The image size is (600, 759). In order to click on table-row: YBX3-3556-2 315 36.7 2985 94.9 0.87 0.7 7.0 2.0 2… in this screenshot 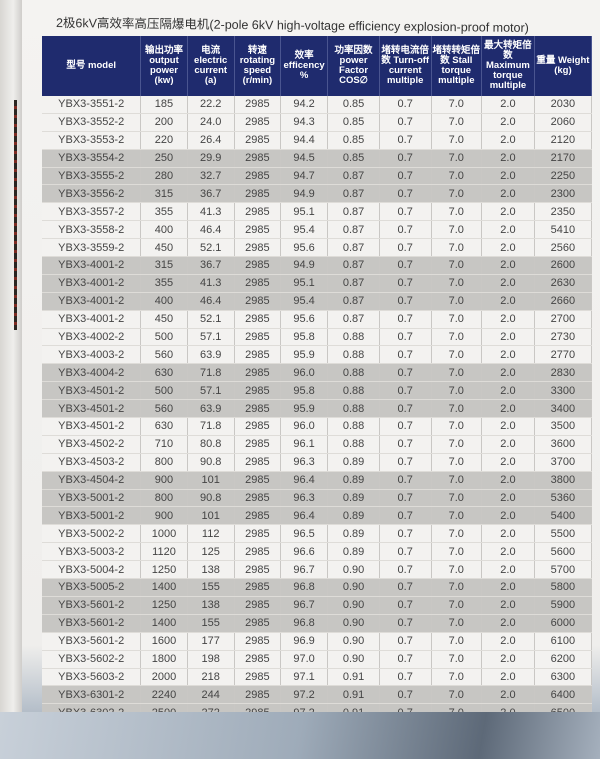, I will do `click(317, 194)`.